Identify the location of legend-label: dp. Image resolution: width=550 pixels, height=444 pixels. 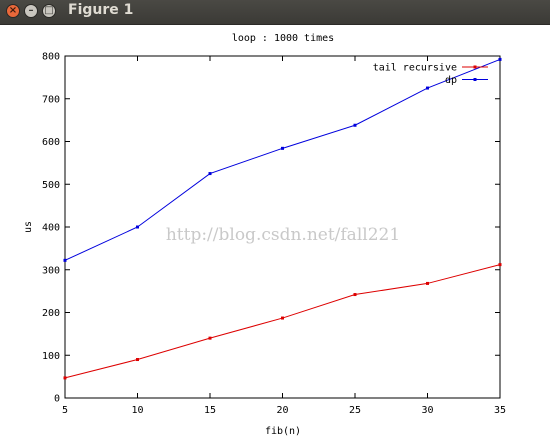
(451, 80).